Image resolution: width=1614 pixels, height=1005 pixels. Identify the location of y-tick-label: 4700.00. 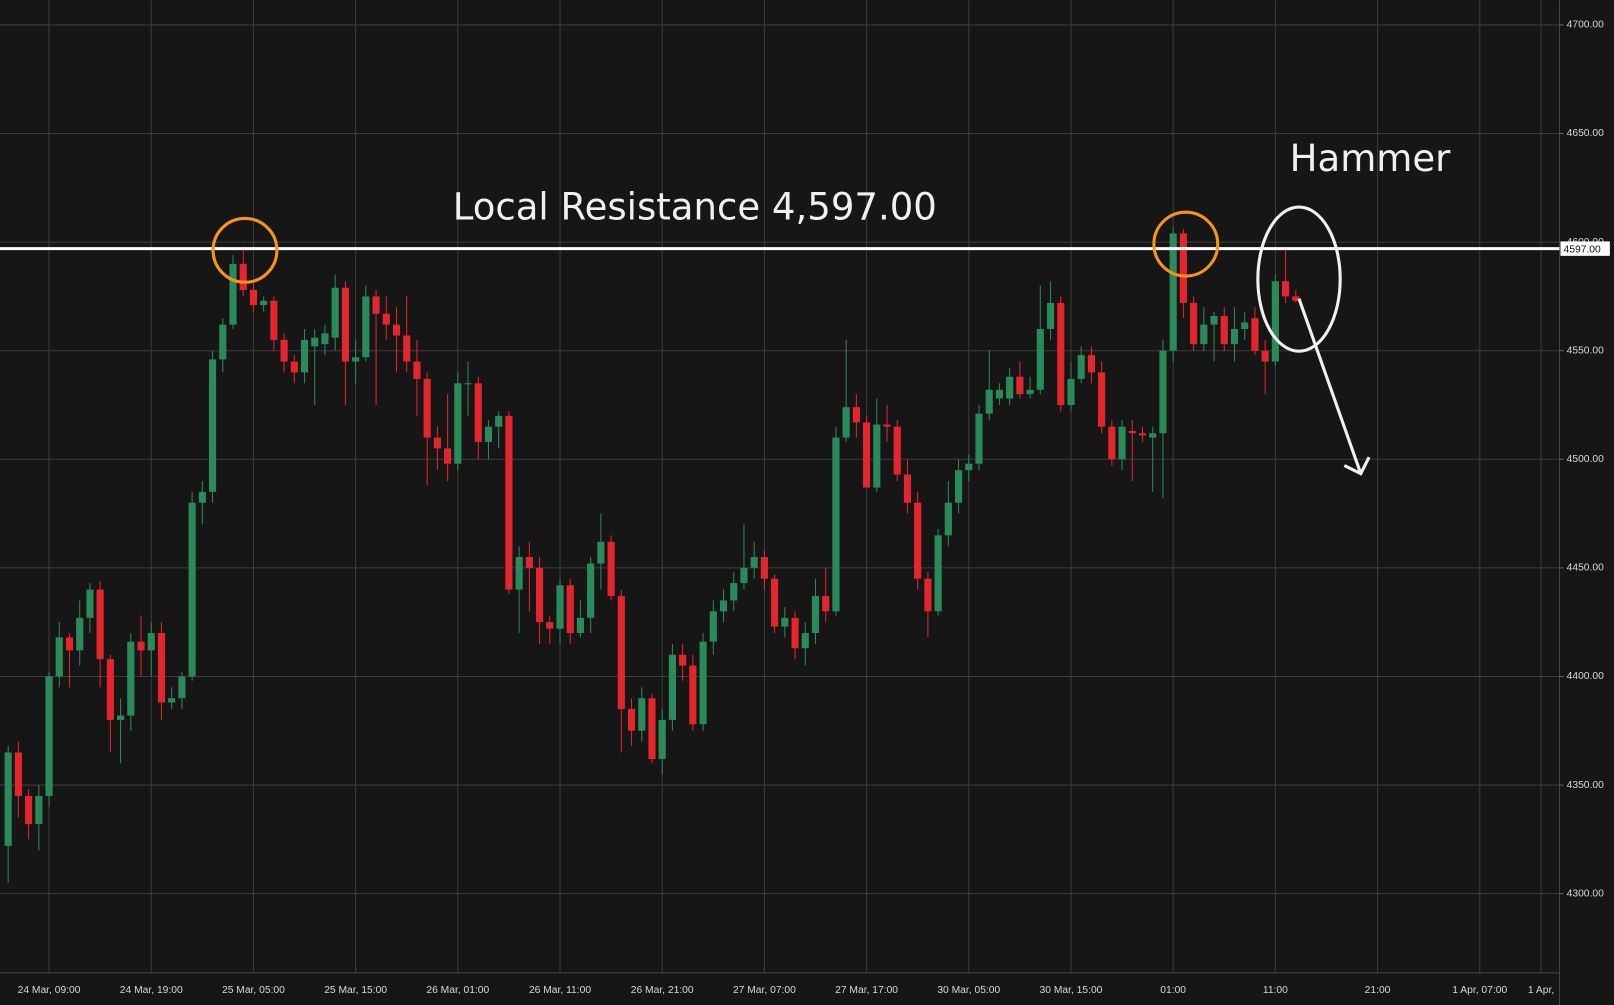
(1585, 25).